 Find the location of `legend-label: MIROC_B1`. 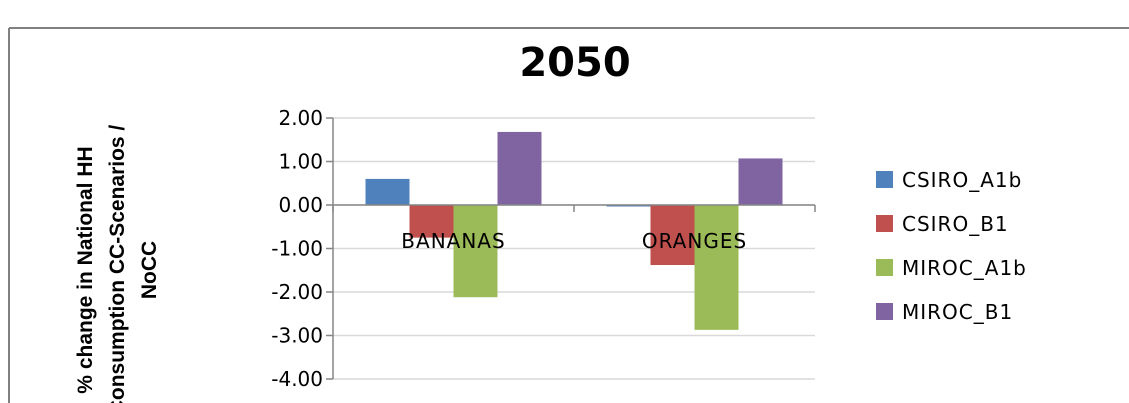

legend-label: MIROC_B1 is located at coordinates (957, 312).